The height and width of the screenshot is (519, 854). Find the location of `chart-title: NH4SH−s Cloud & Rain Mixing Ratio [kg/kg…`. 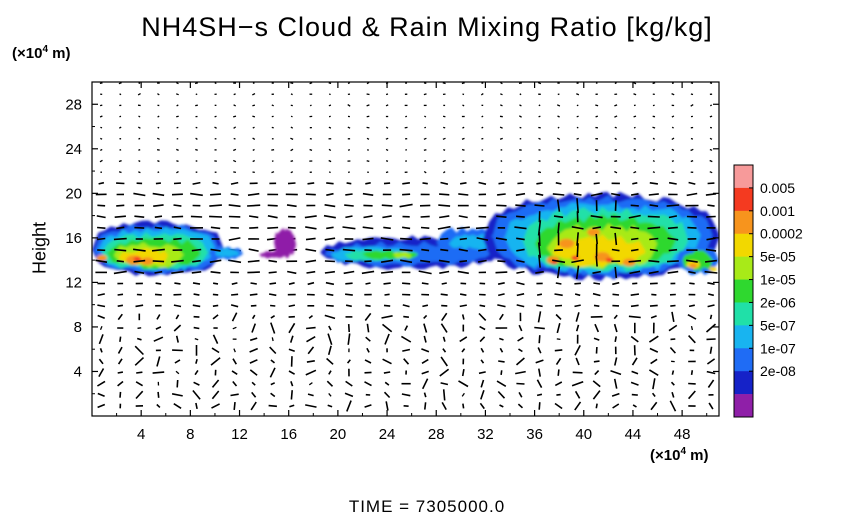

chart-title: NH4SH−s Cloud & Rain Mixing Ratio [kg/kg… is located at coordinates (427, 27).